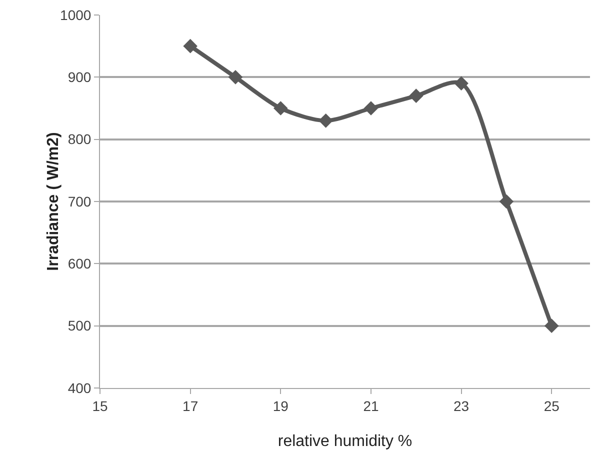 This screenshot has width=605, height=450. What do you see at coordinates (345, 441) in the screenshot?
I see `x-axis-title: relative humidity %` at bounding box center [345, 441].